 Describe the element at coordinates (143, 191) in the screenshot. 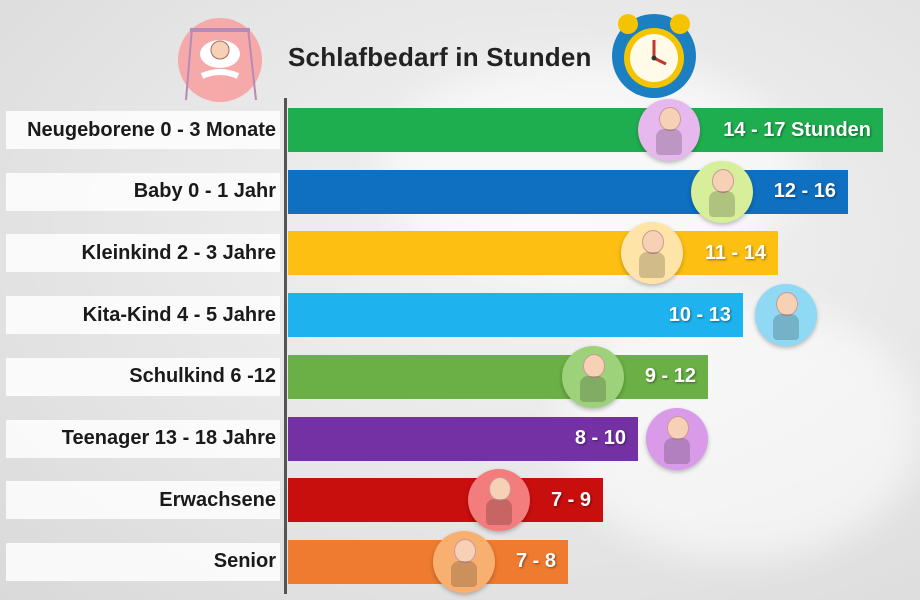

I see `category-label: Baby 0 - 1 Jahr` at that location.